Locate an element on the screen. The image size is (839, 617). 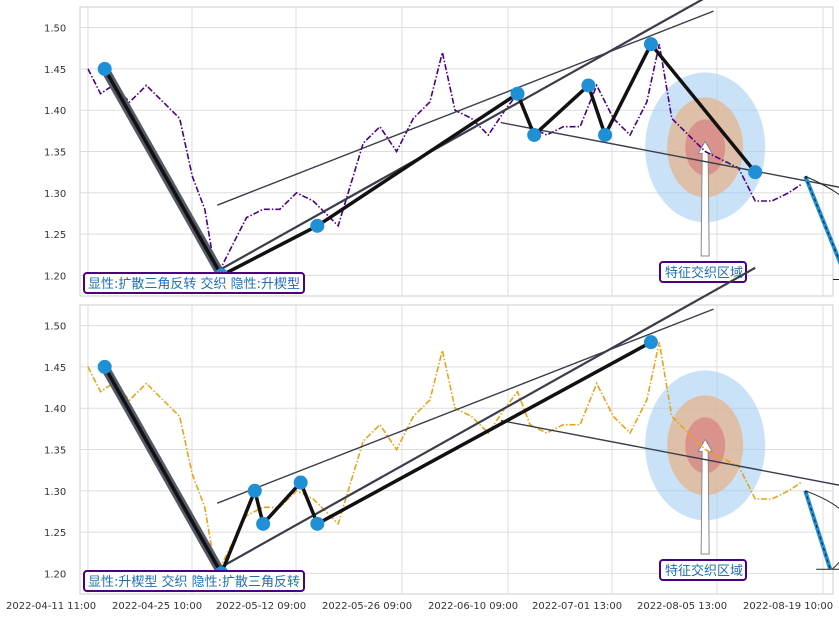
x-tick-label: 2022-05-26 09:00 is located at coordinates (367, 606).